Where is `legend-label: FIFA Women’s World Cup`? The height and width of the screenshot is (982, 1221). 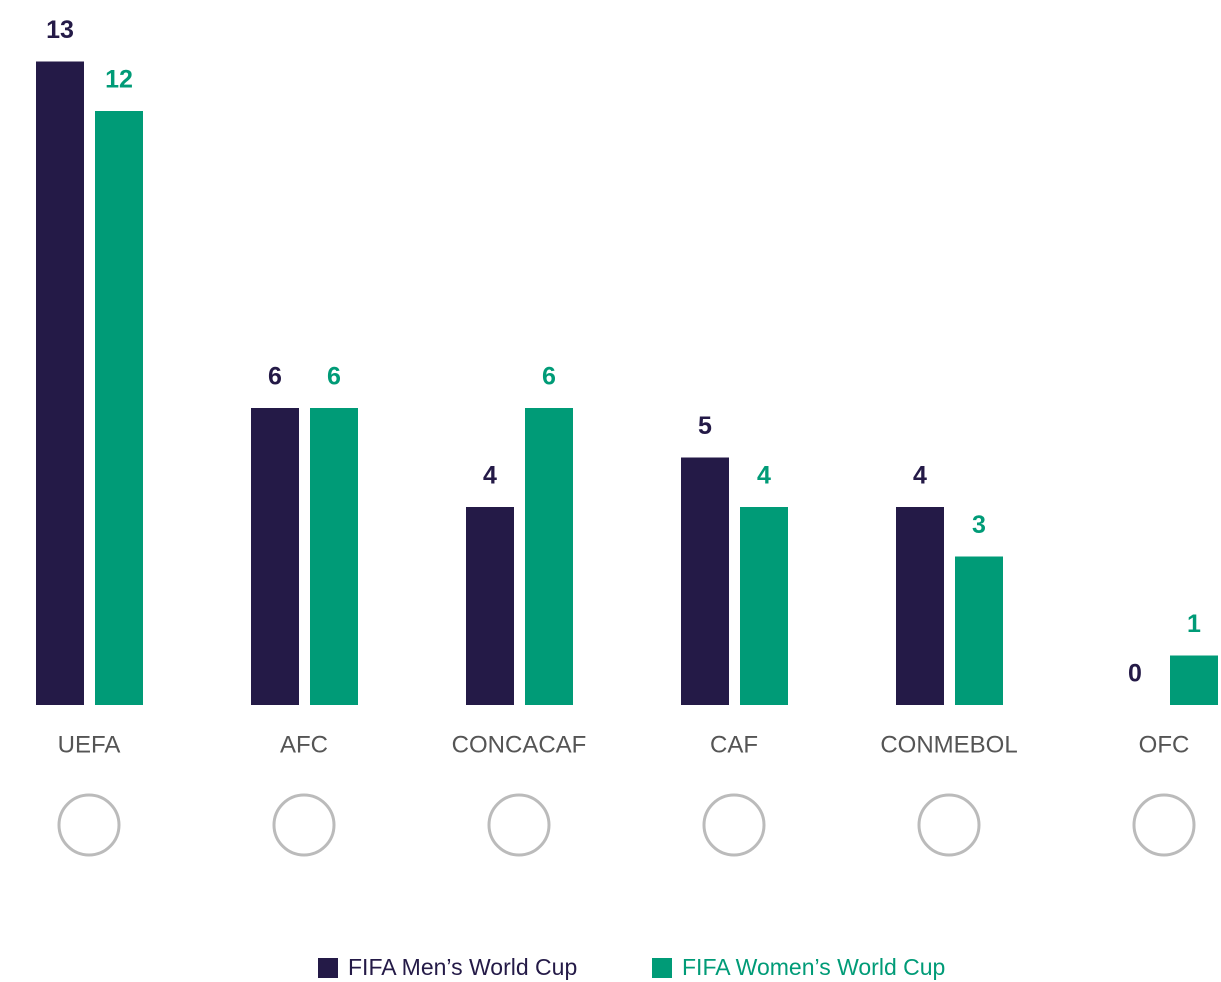 legend-label: FIFA Women’s World Cup is located at coordinates (813, 967).